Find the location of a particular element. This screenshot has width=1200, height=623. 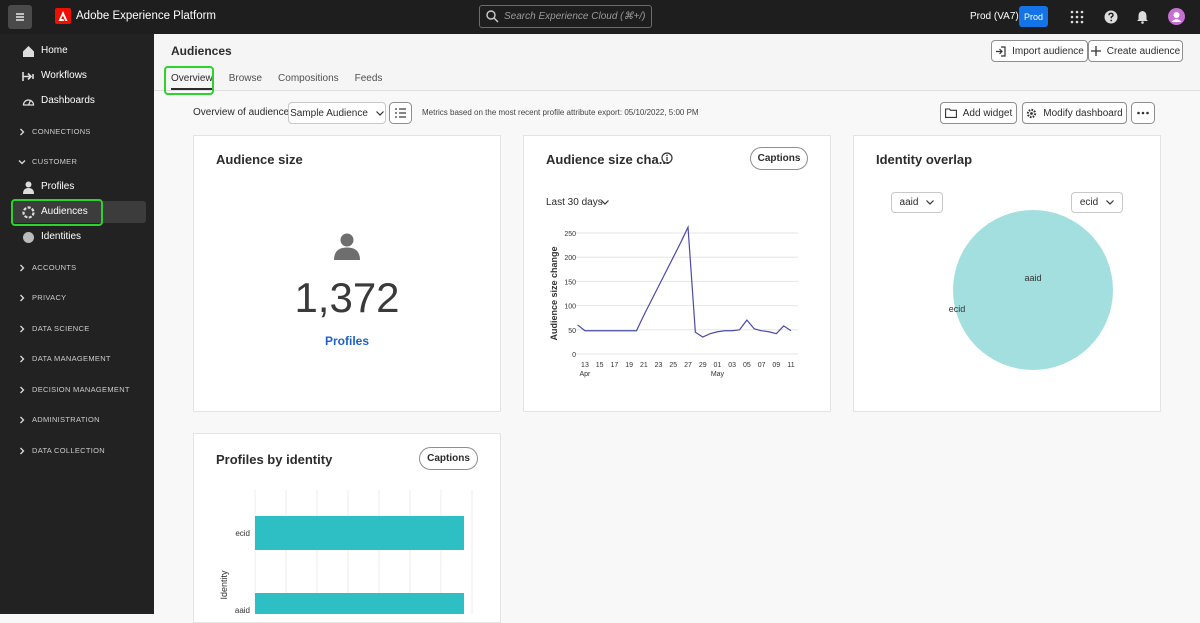

button-label: Add widget is located at coordinates (987, 113).